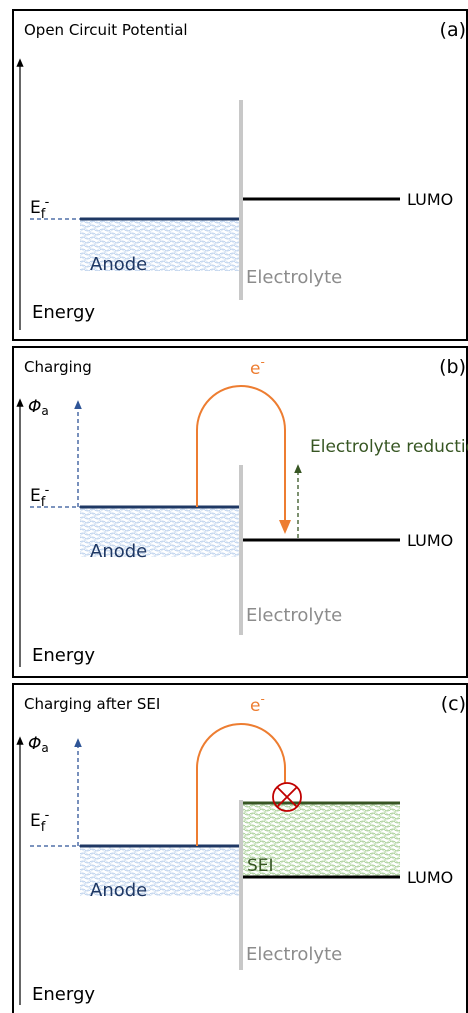 This screenshot has width=468, height=1013. What do you see at coordinates (321, 840) in the screenshot?
I see `sei-fill` at bounding box center [321, 840].